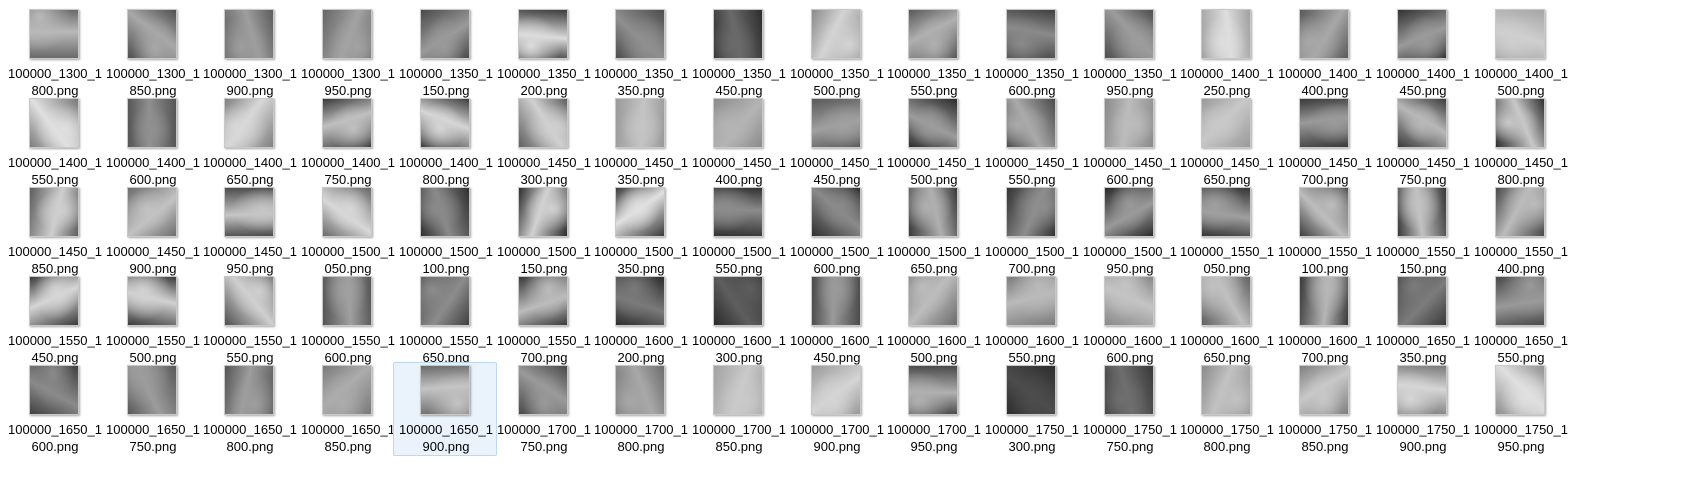  Describe the element at coordinates (54, 231) in the screenshot. I see `file-item: 100000_1450_1 850.png` at that location.